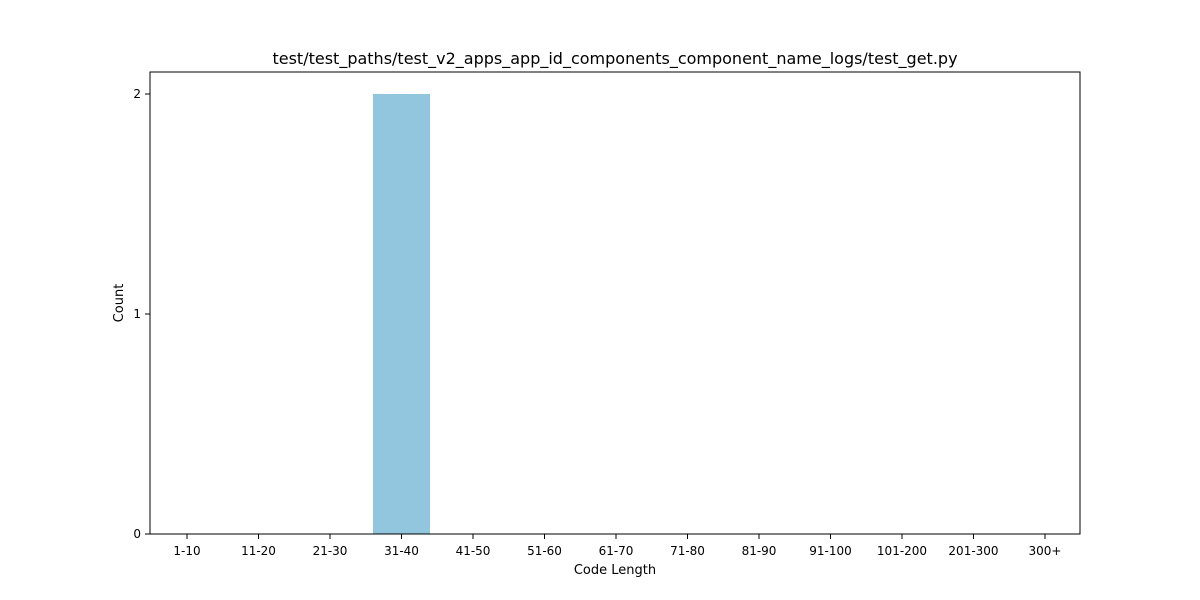 The height and width of the screenshot is (600, 1200). Describe the element at coordinates (973, 551) in the screenshot. I see `x-tick-label: 201-300` at that location.